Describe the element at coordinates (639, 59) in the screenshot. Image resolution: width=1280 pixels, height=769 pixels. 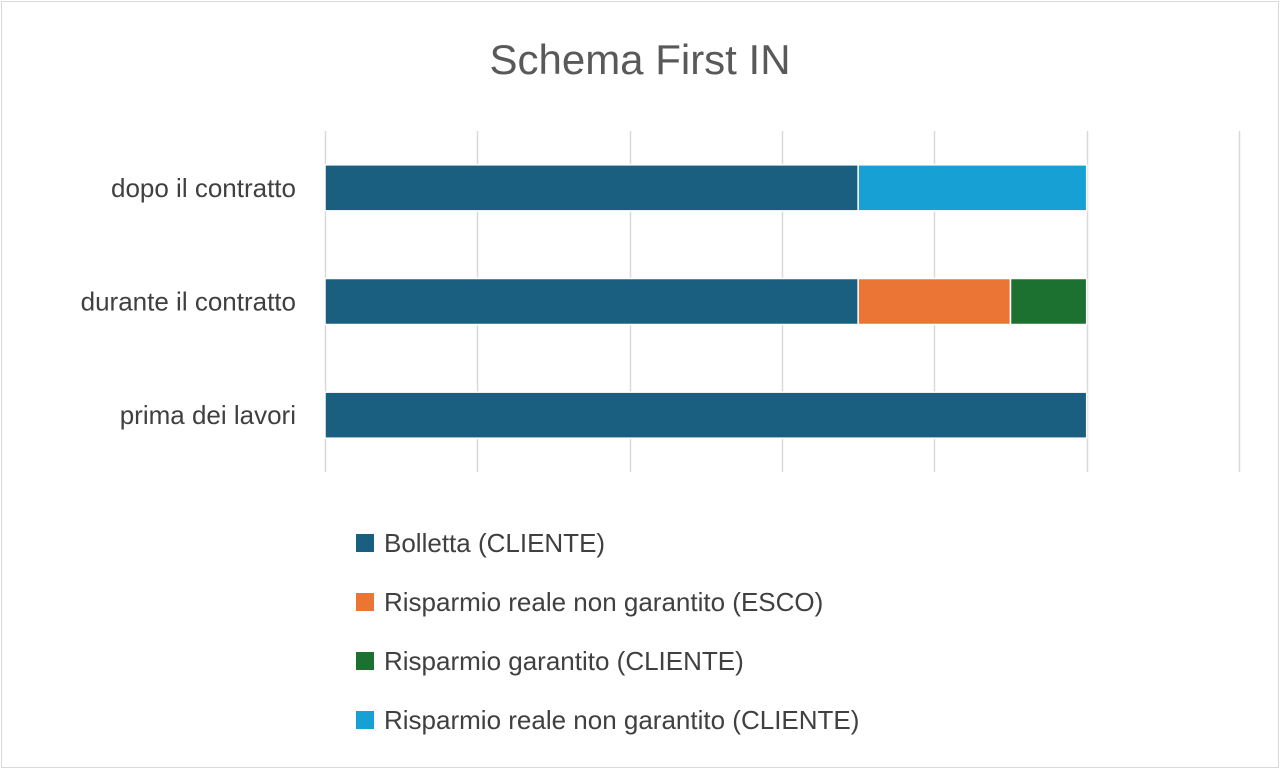
I see `chart-title: Schema First IN` at that location.